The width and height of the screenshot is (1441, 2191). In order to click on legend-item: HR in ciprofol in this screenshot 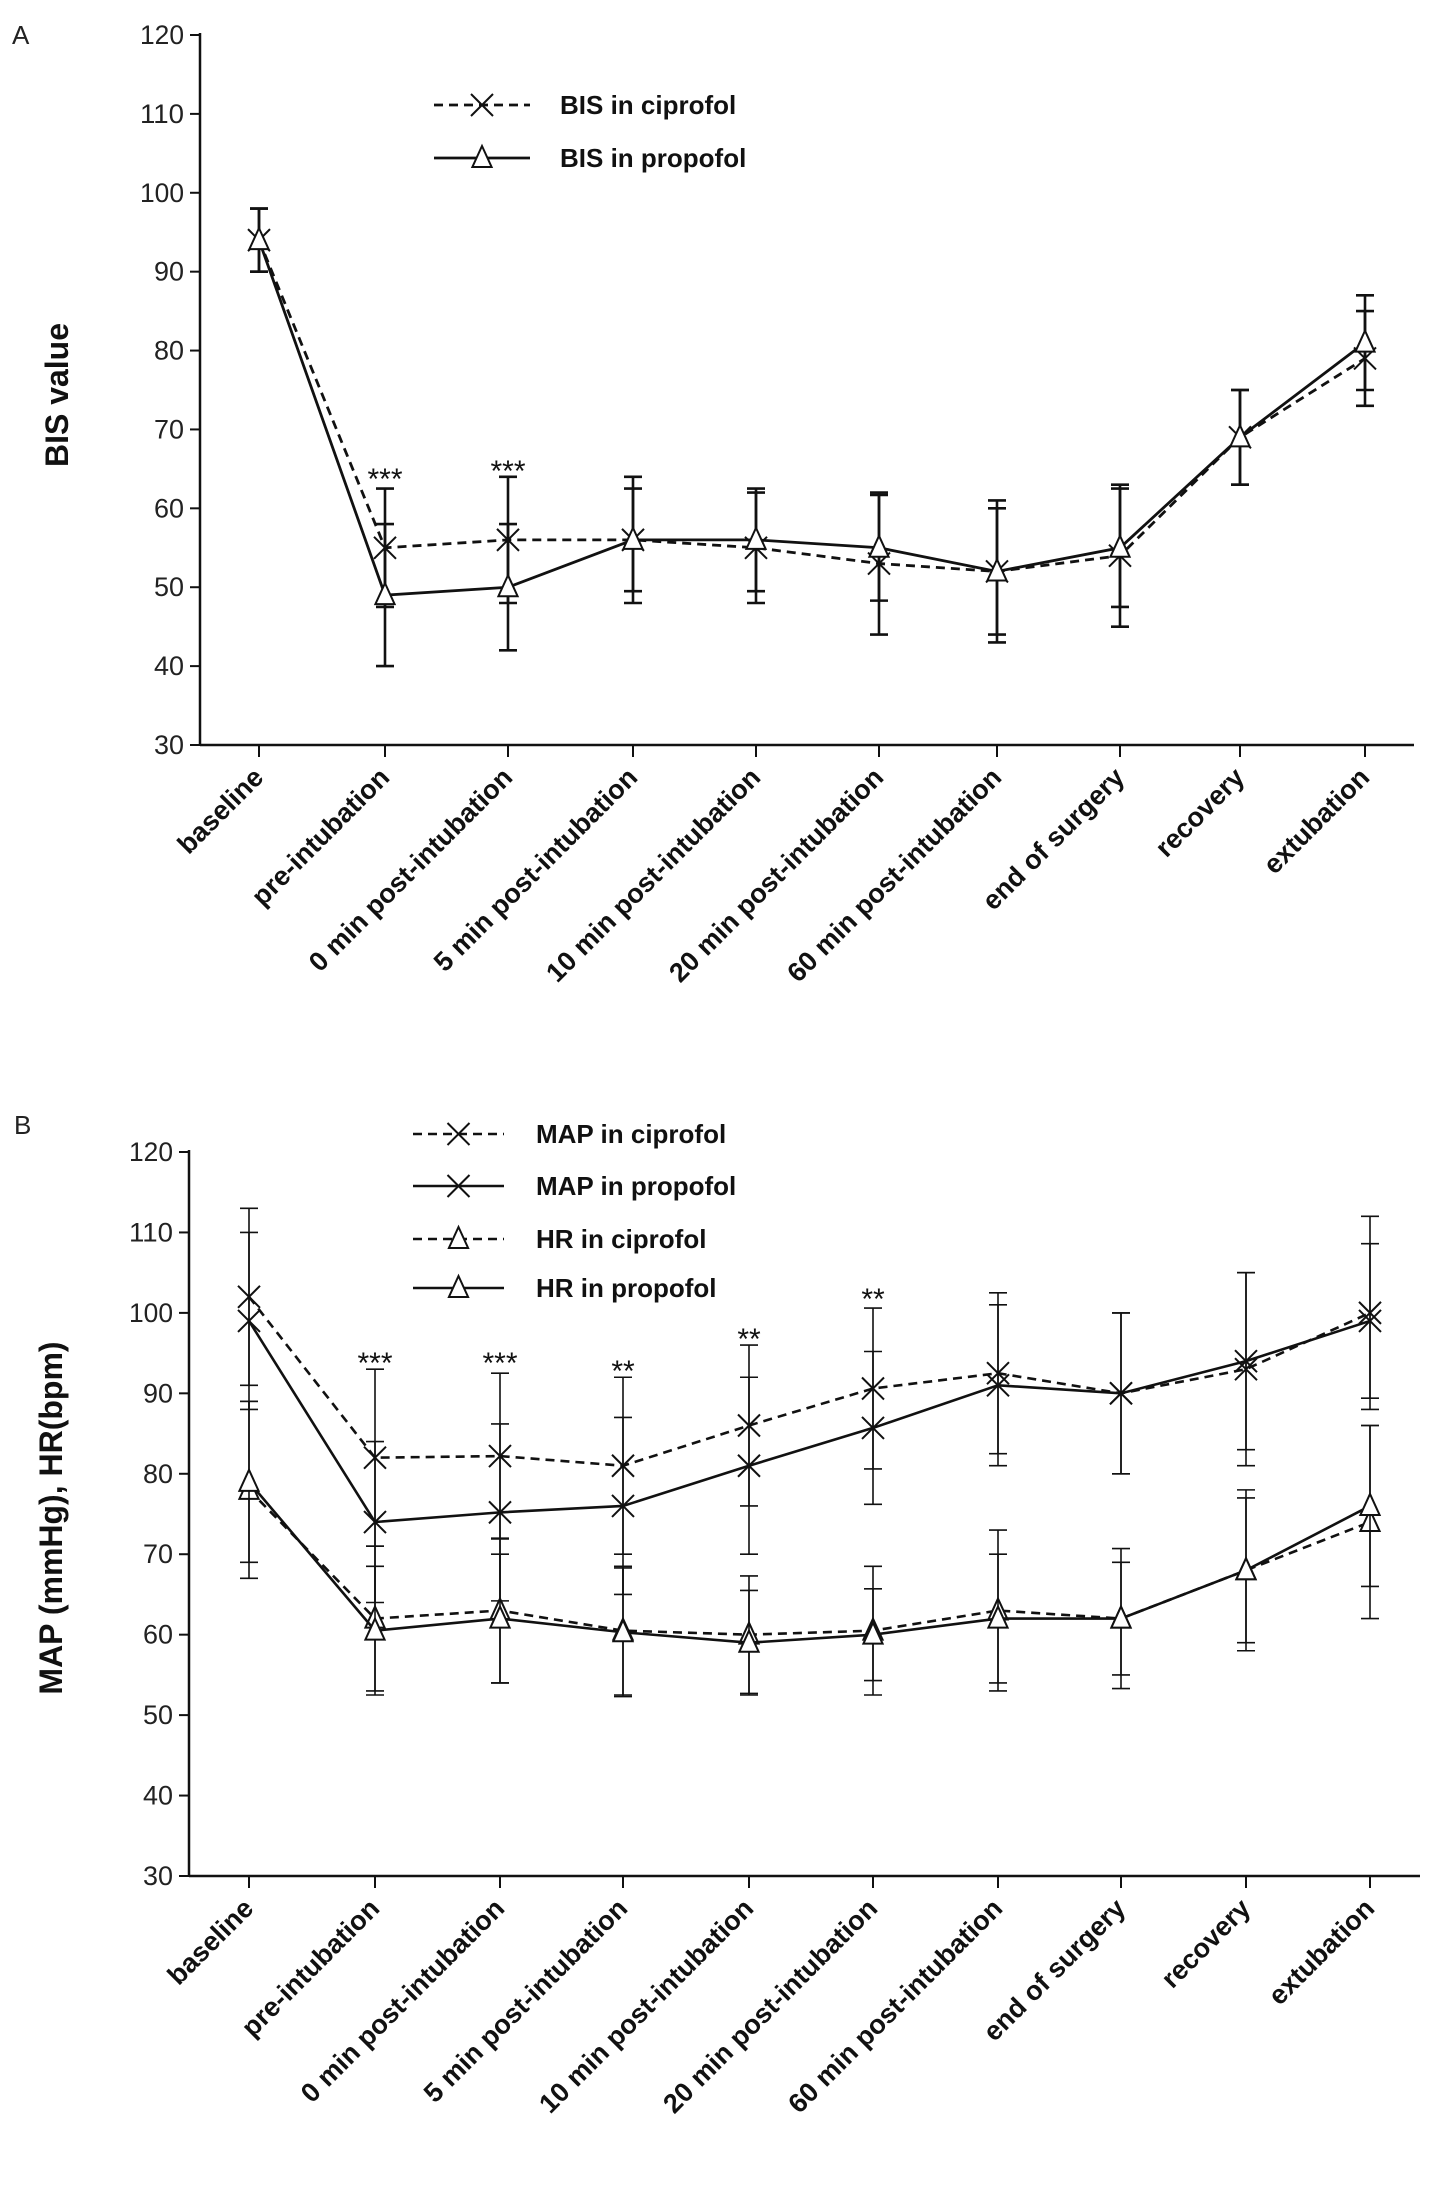, I will do `click(559, 1239)`.